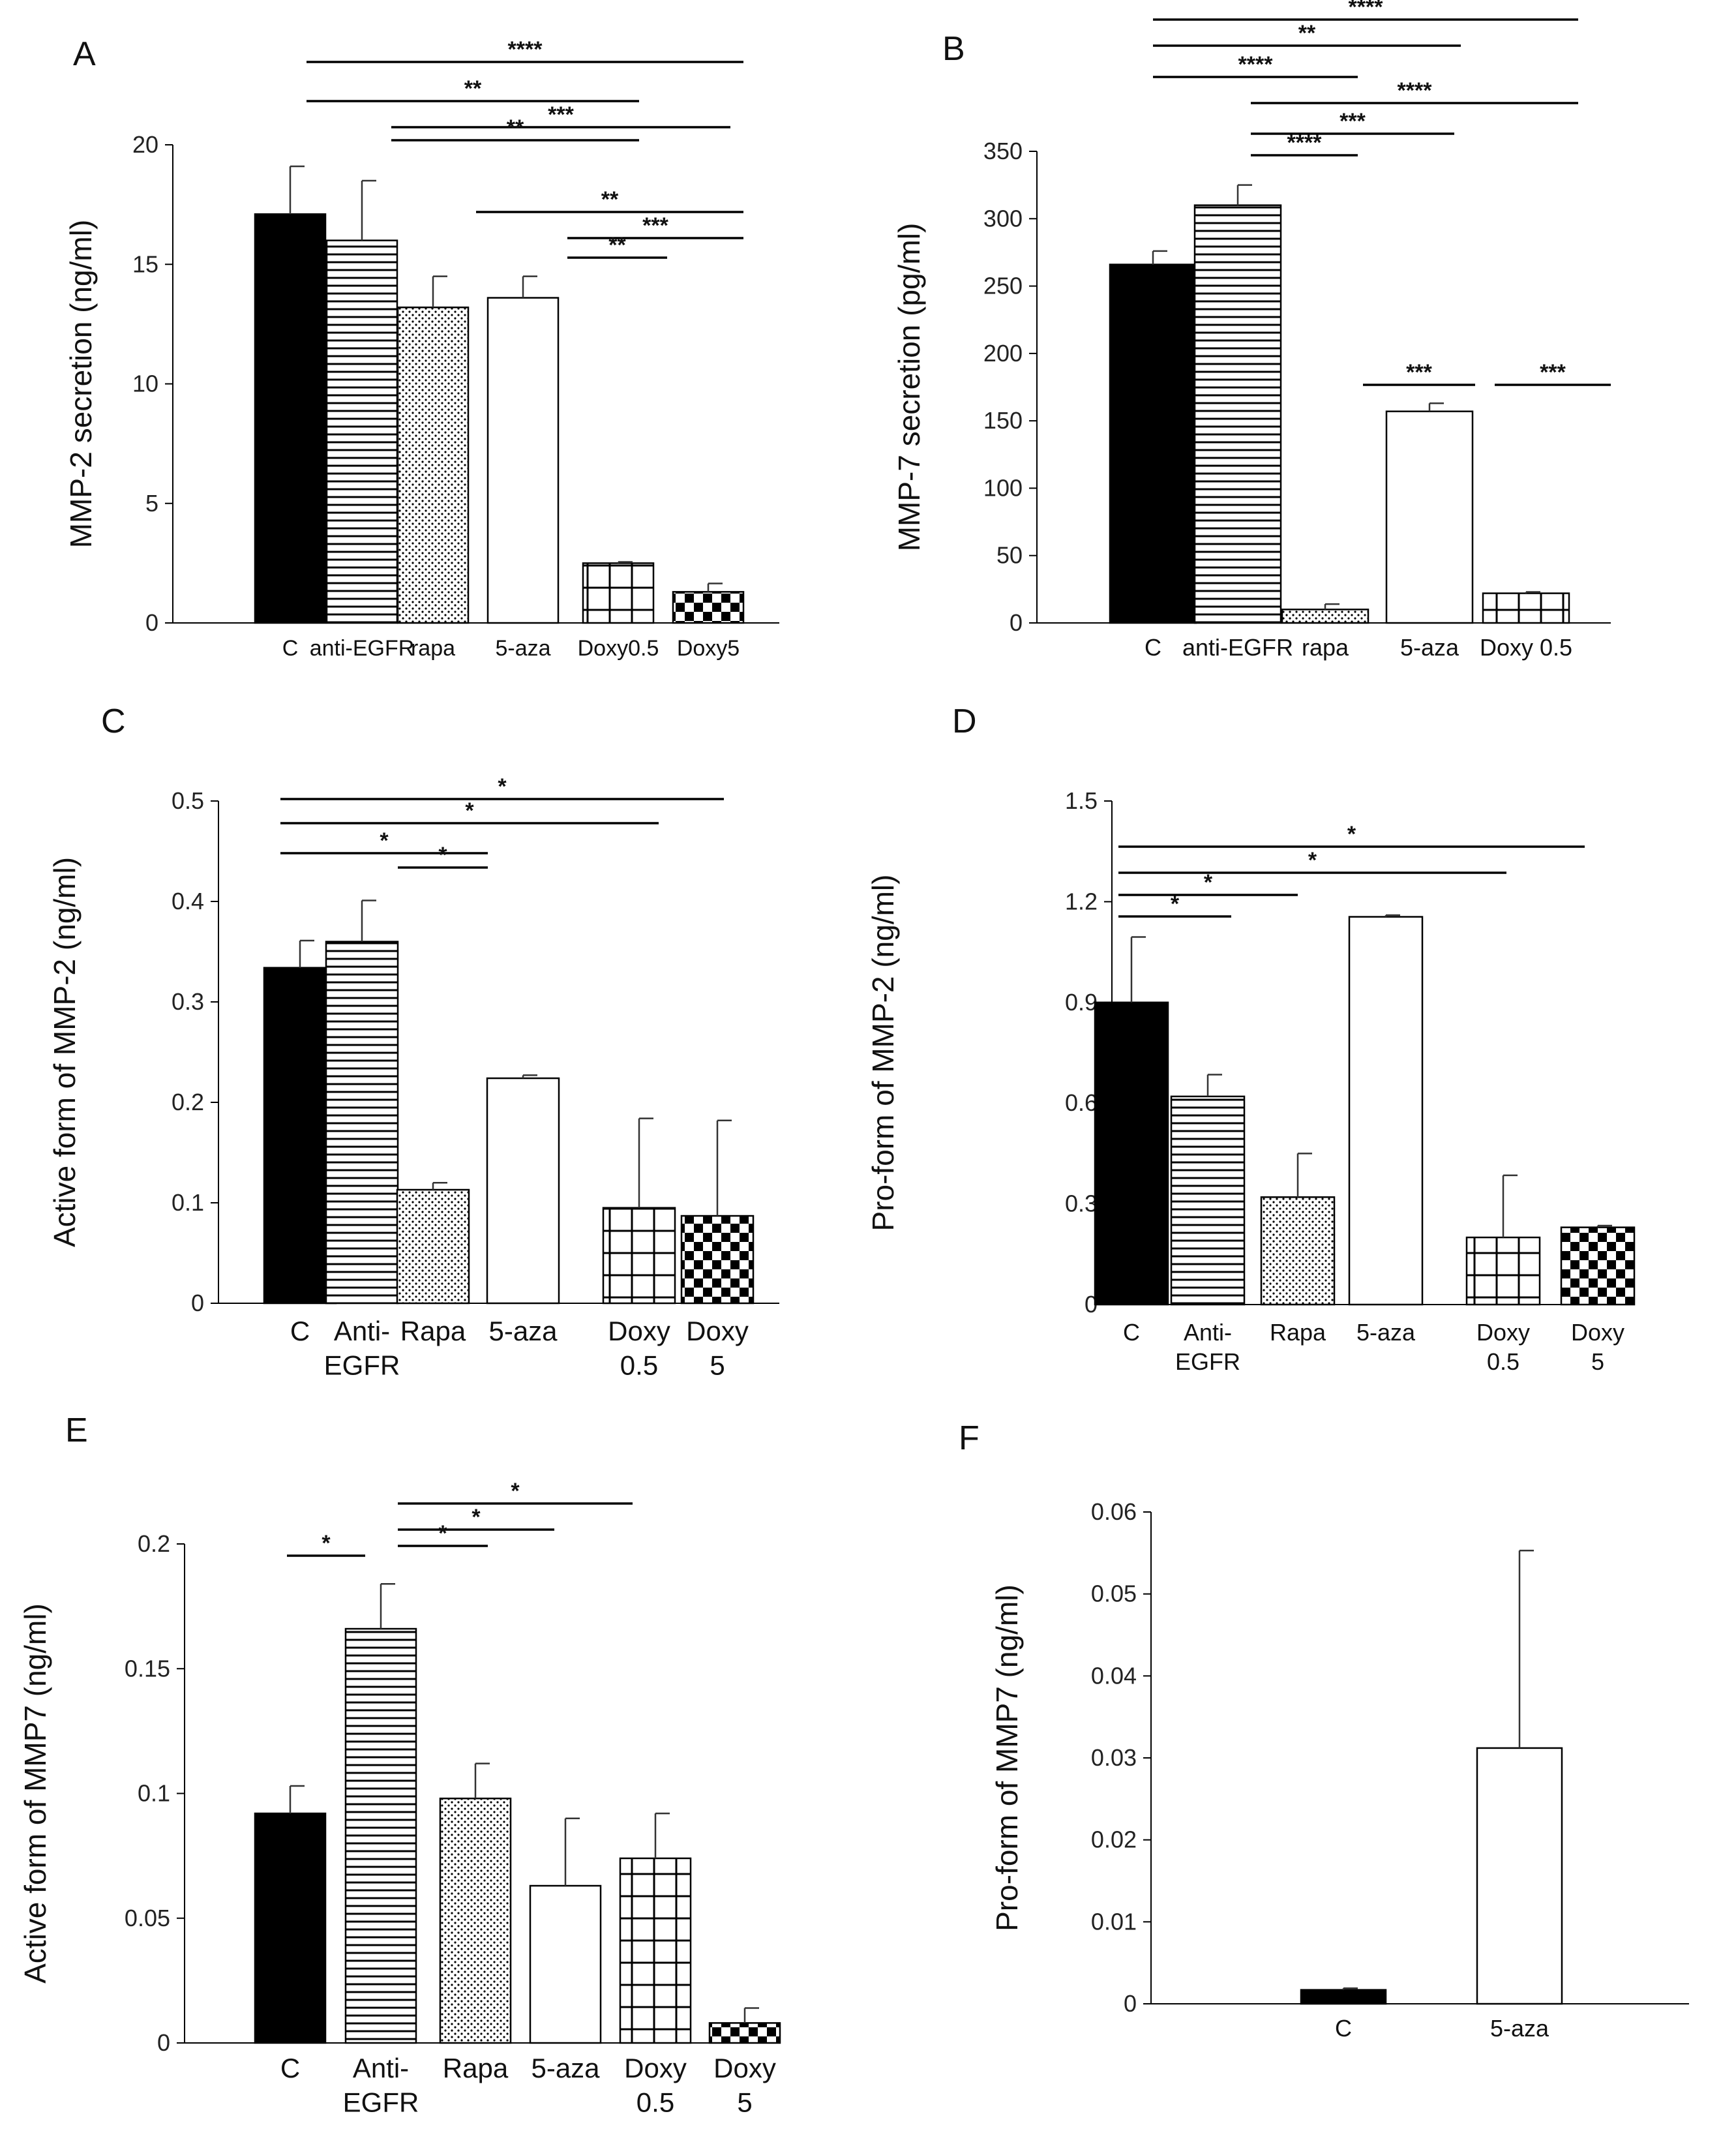  Describe the element at coordinates (1114, 1675) in the screenshot. I see `y-tick-label: 0.04` at that location.